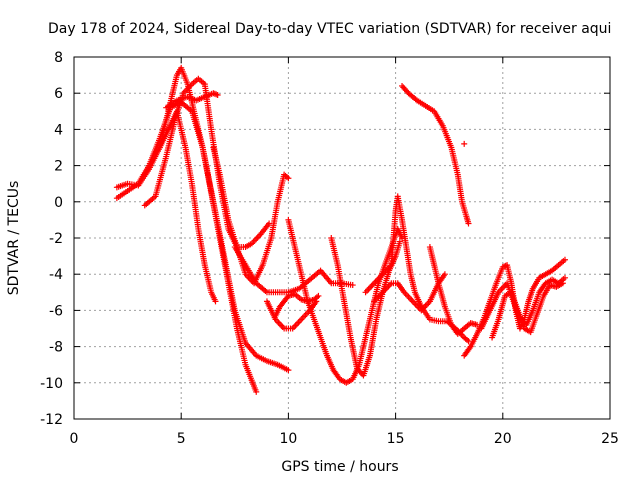 This screenshot has width=640, height=480. What do you see at coordinates (503, 439) in the screenshot?
I see `x-tick-label: 20` at bounding box center [503, 439].